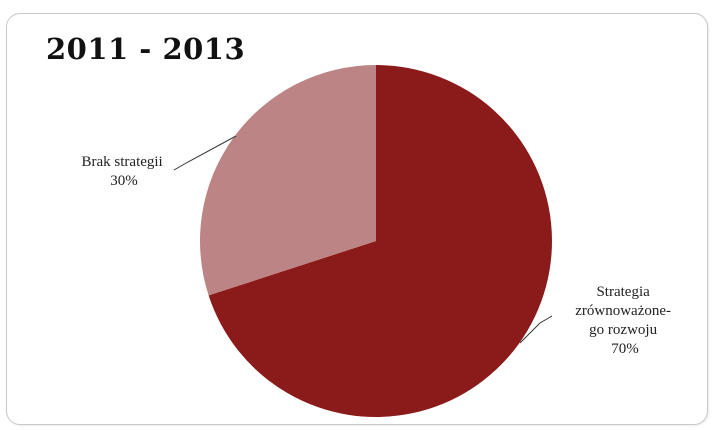 The height and width of the screenshot is (430, 717). What do you see at coordinates (205, 153) in the screenshot?
I see `leader-line-brak-strategii` at bounding box center [205, 153].